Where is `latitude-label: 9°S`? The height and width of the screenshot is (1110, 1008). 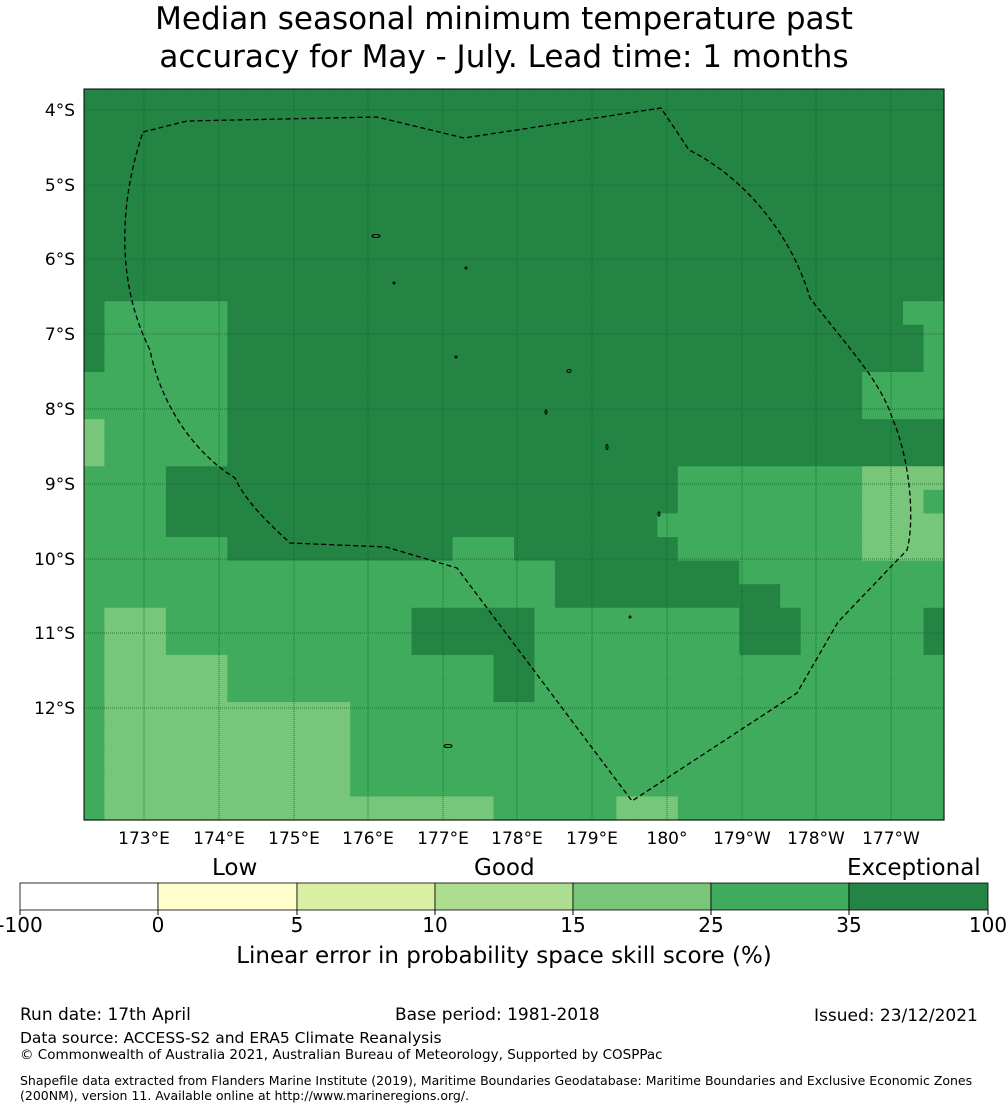 latitude-label: 9°S is located at coordinates (60, 485).